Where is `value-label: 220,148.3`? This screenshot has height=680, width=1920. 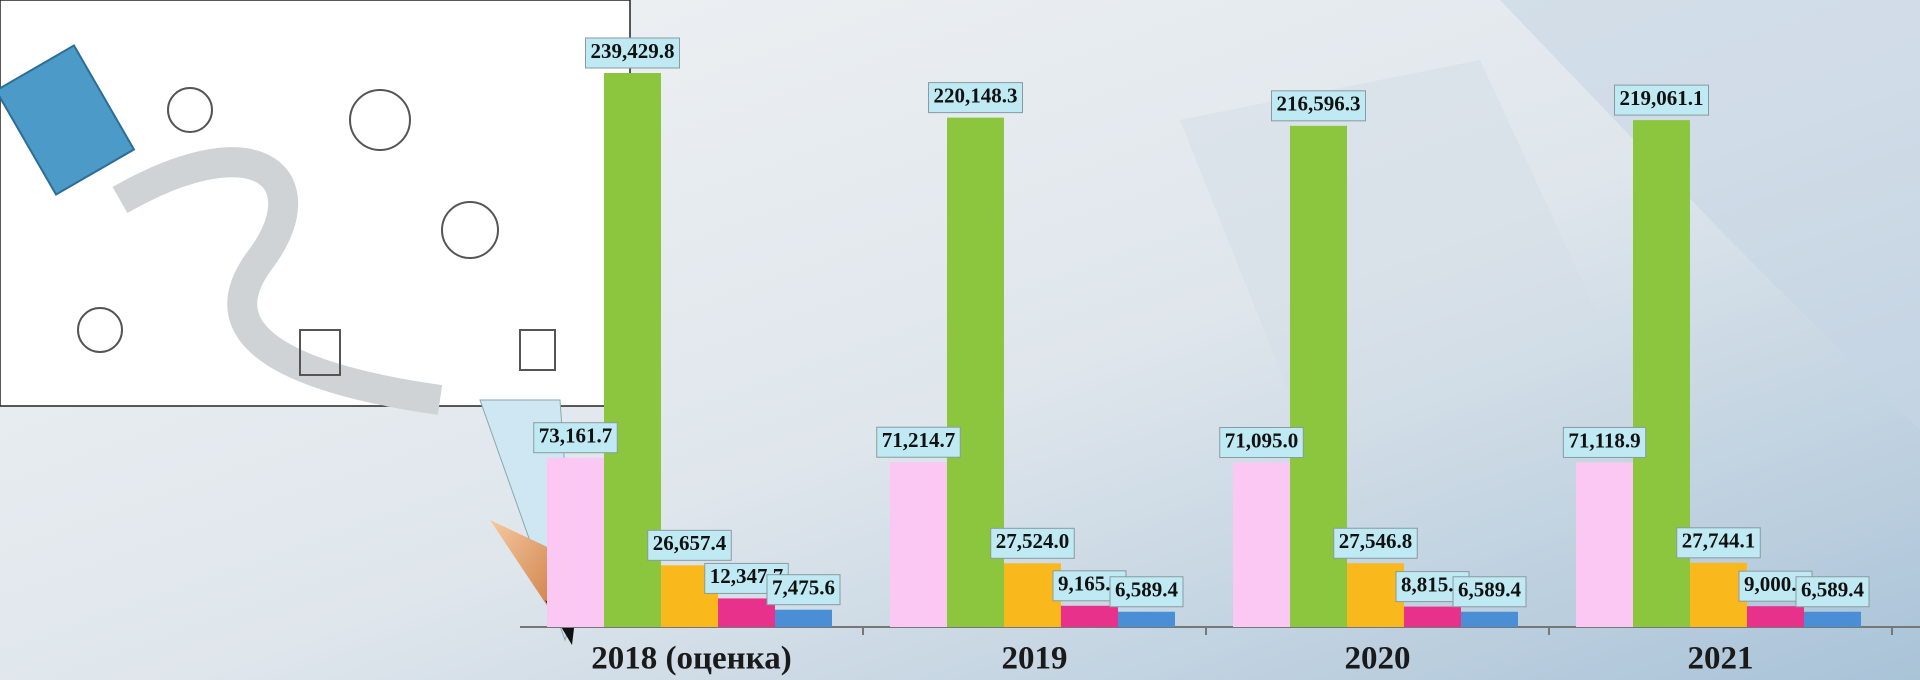 value-label: 220,148.3 is located at coordinates (976, 95).